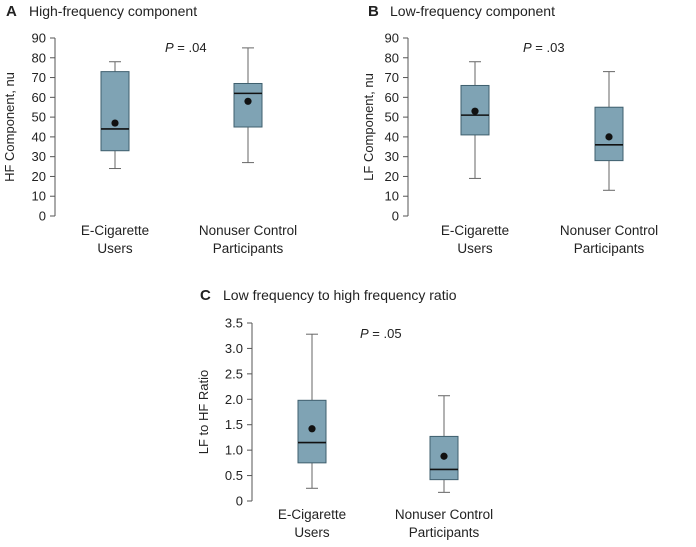  I want to click on y-axis-label: HF Component, nu, so click(9, 127).